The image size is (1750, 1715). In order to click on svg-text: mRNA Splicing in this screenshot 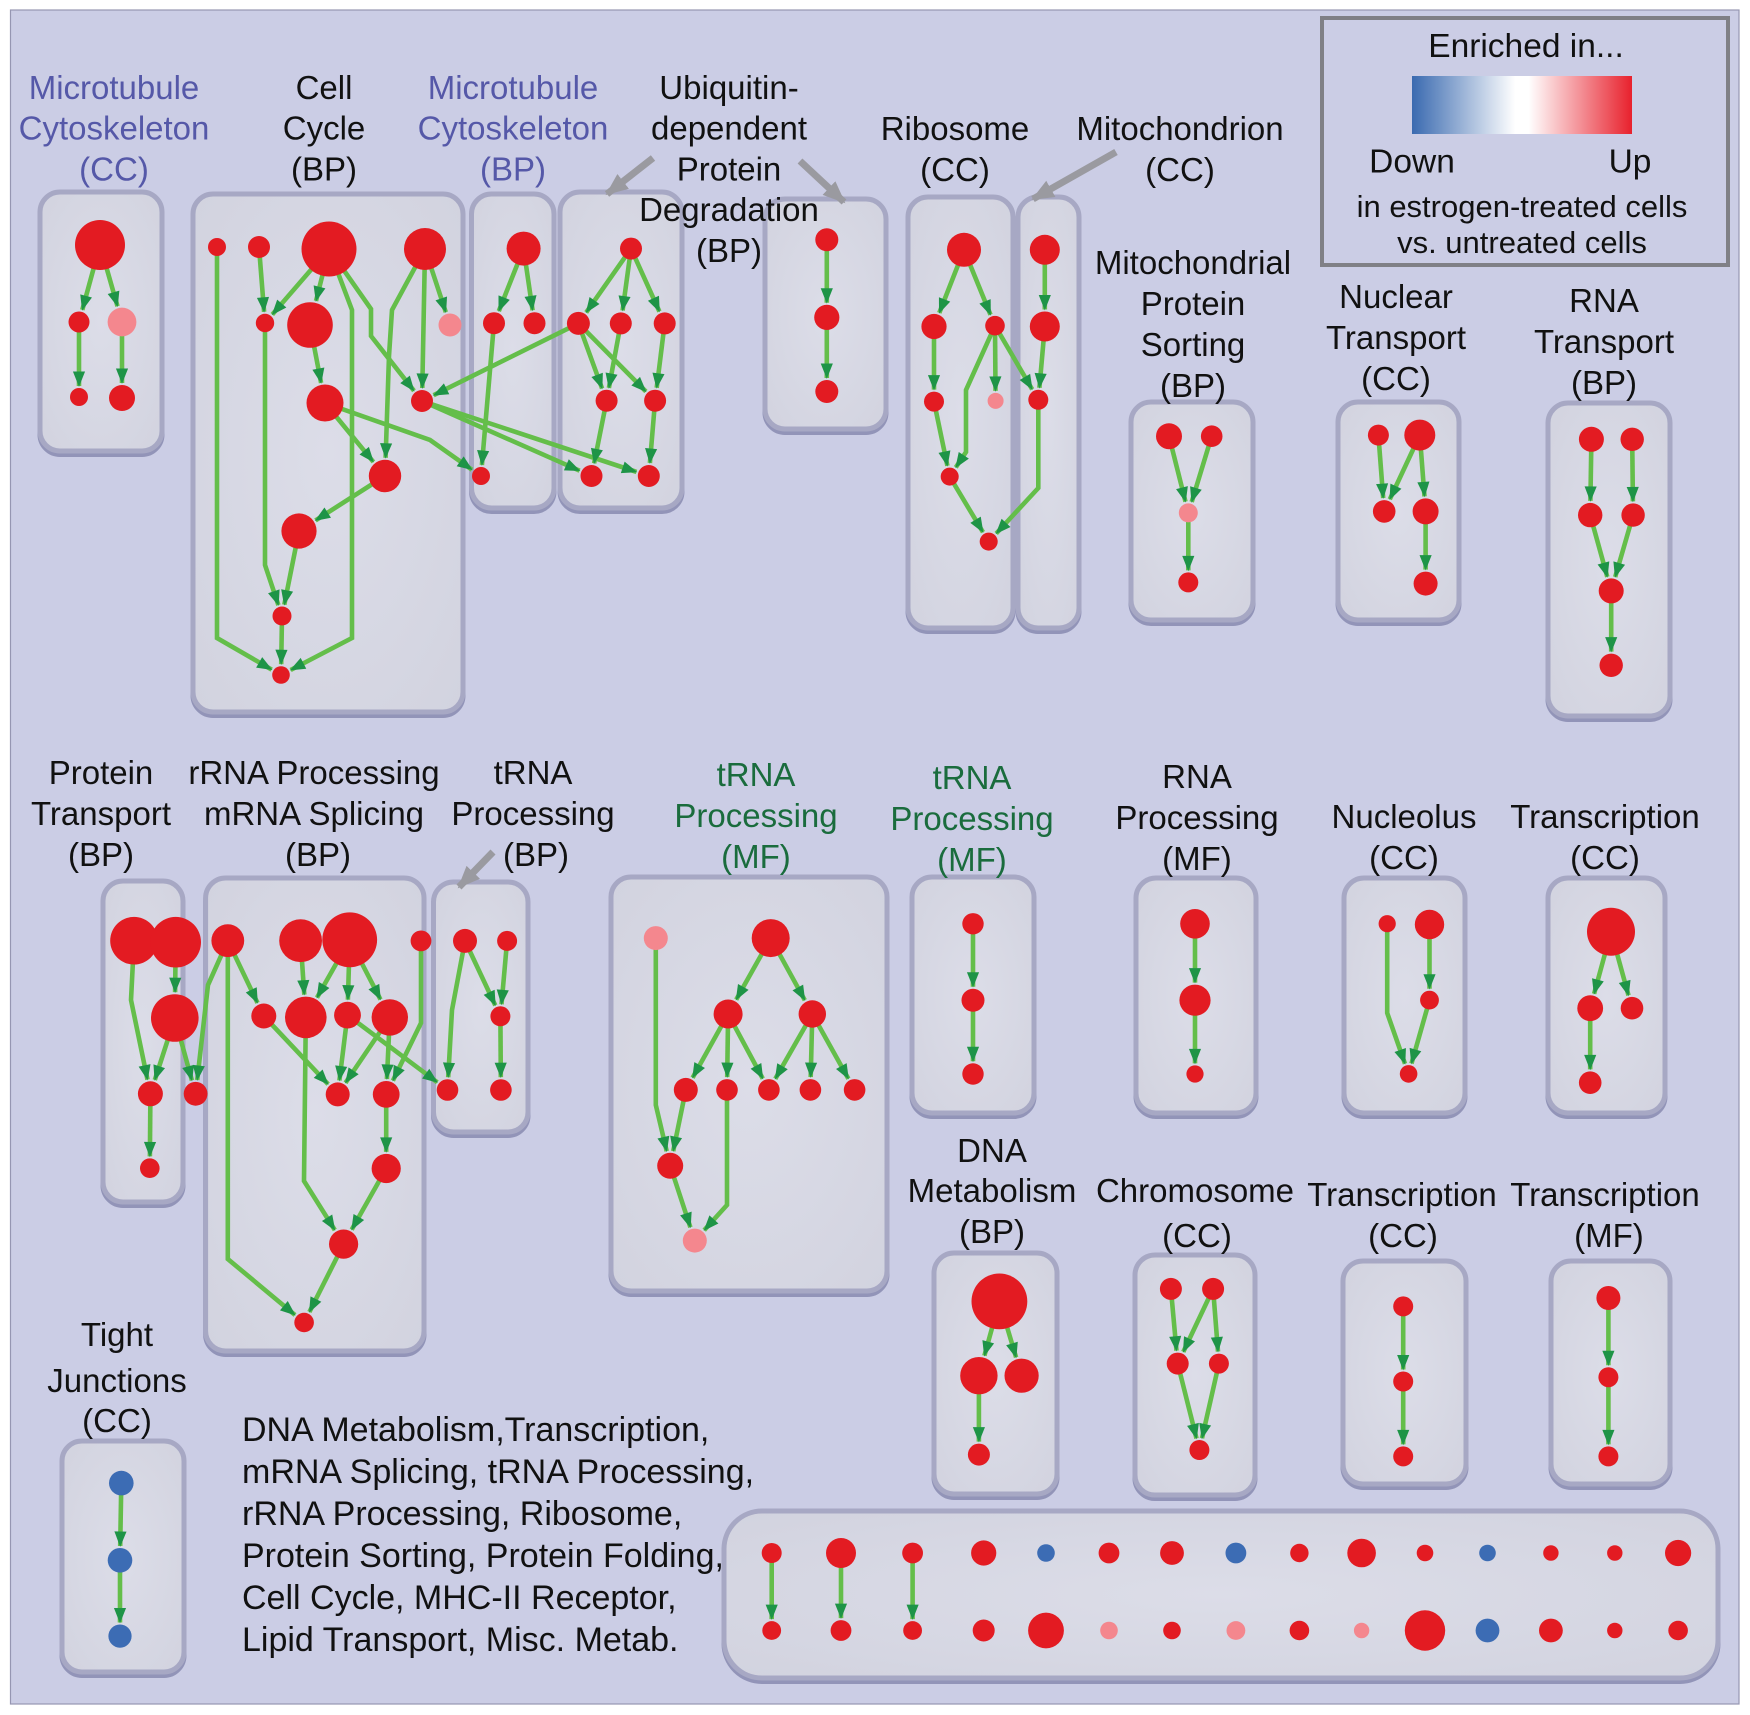, I will do `click(314, 813)`.